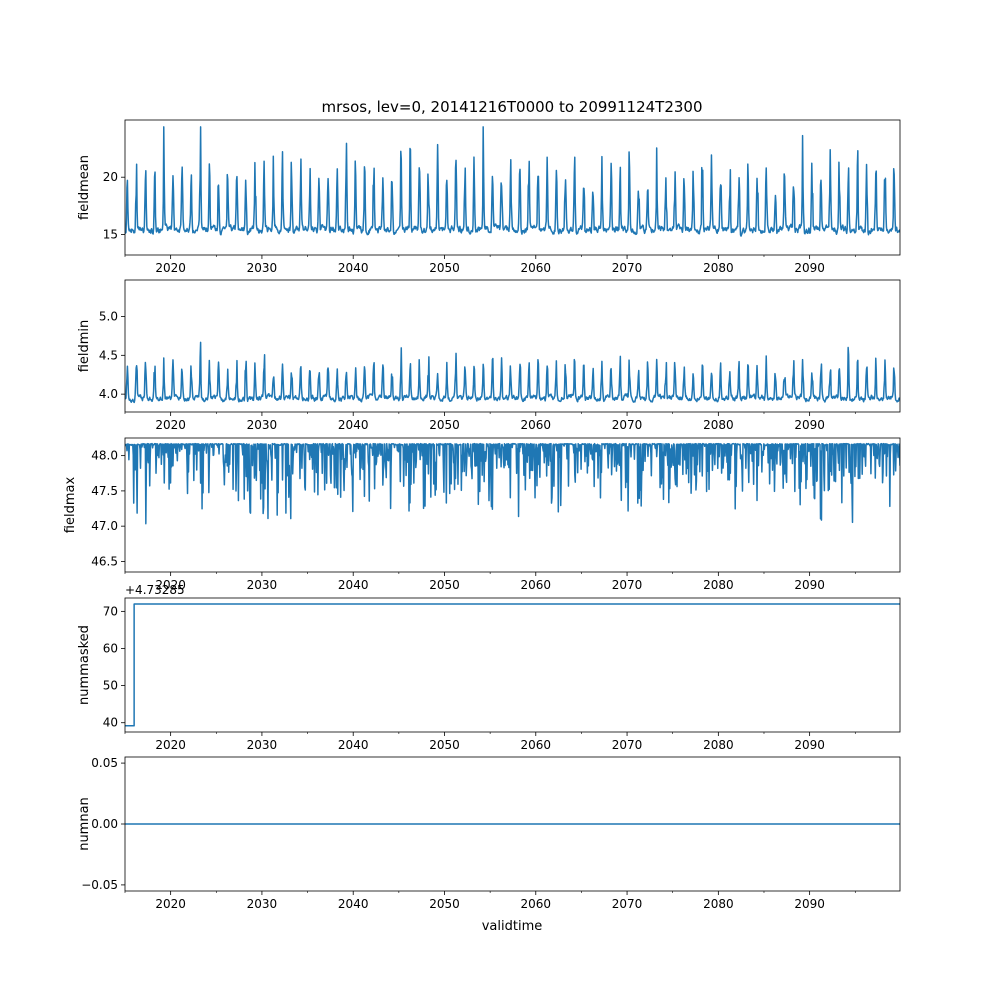 This screenshot has height=1000, width=1000. I want to click on y-tick-label: 60, so click(110, 648).